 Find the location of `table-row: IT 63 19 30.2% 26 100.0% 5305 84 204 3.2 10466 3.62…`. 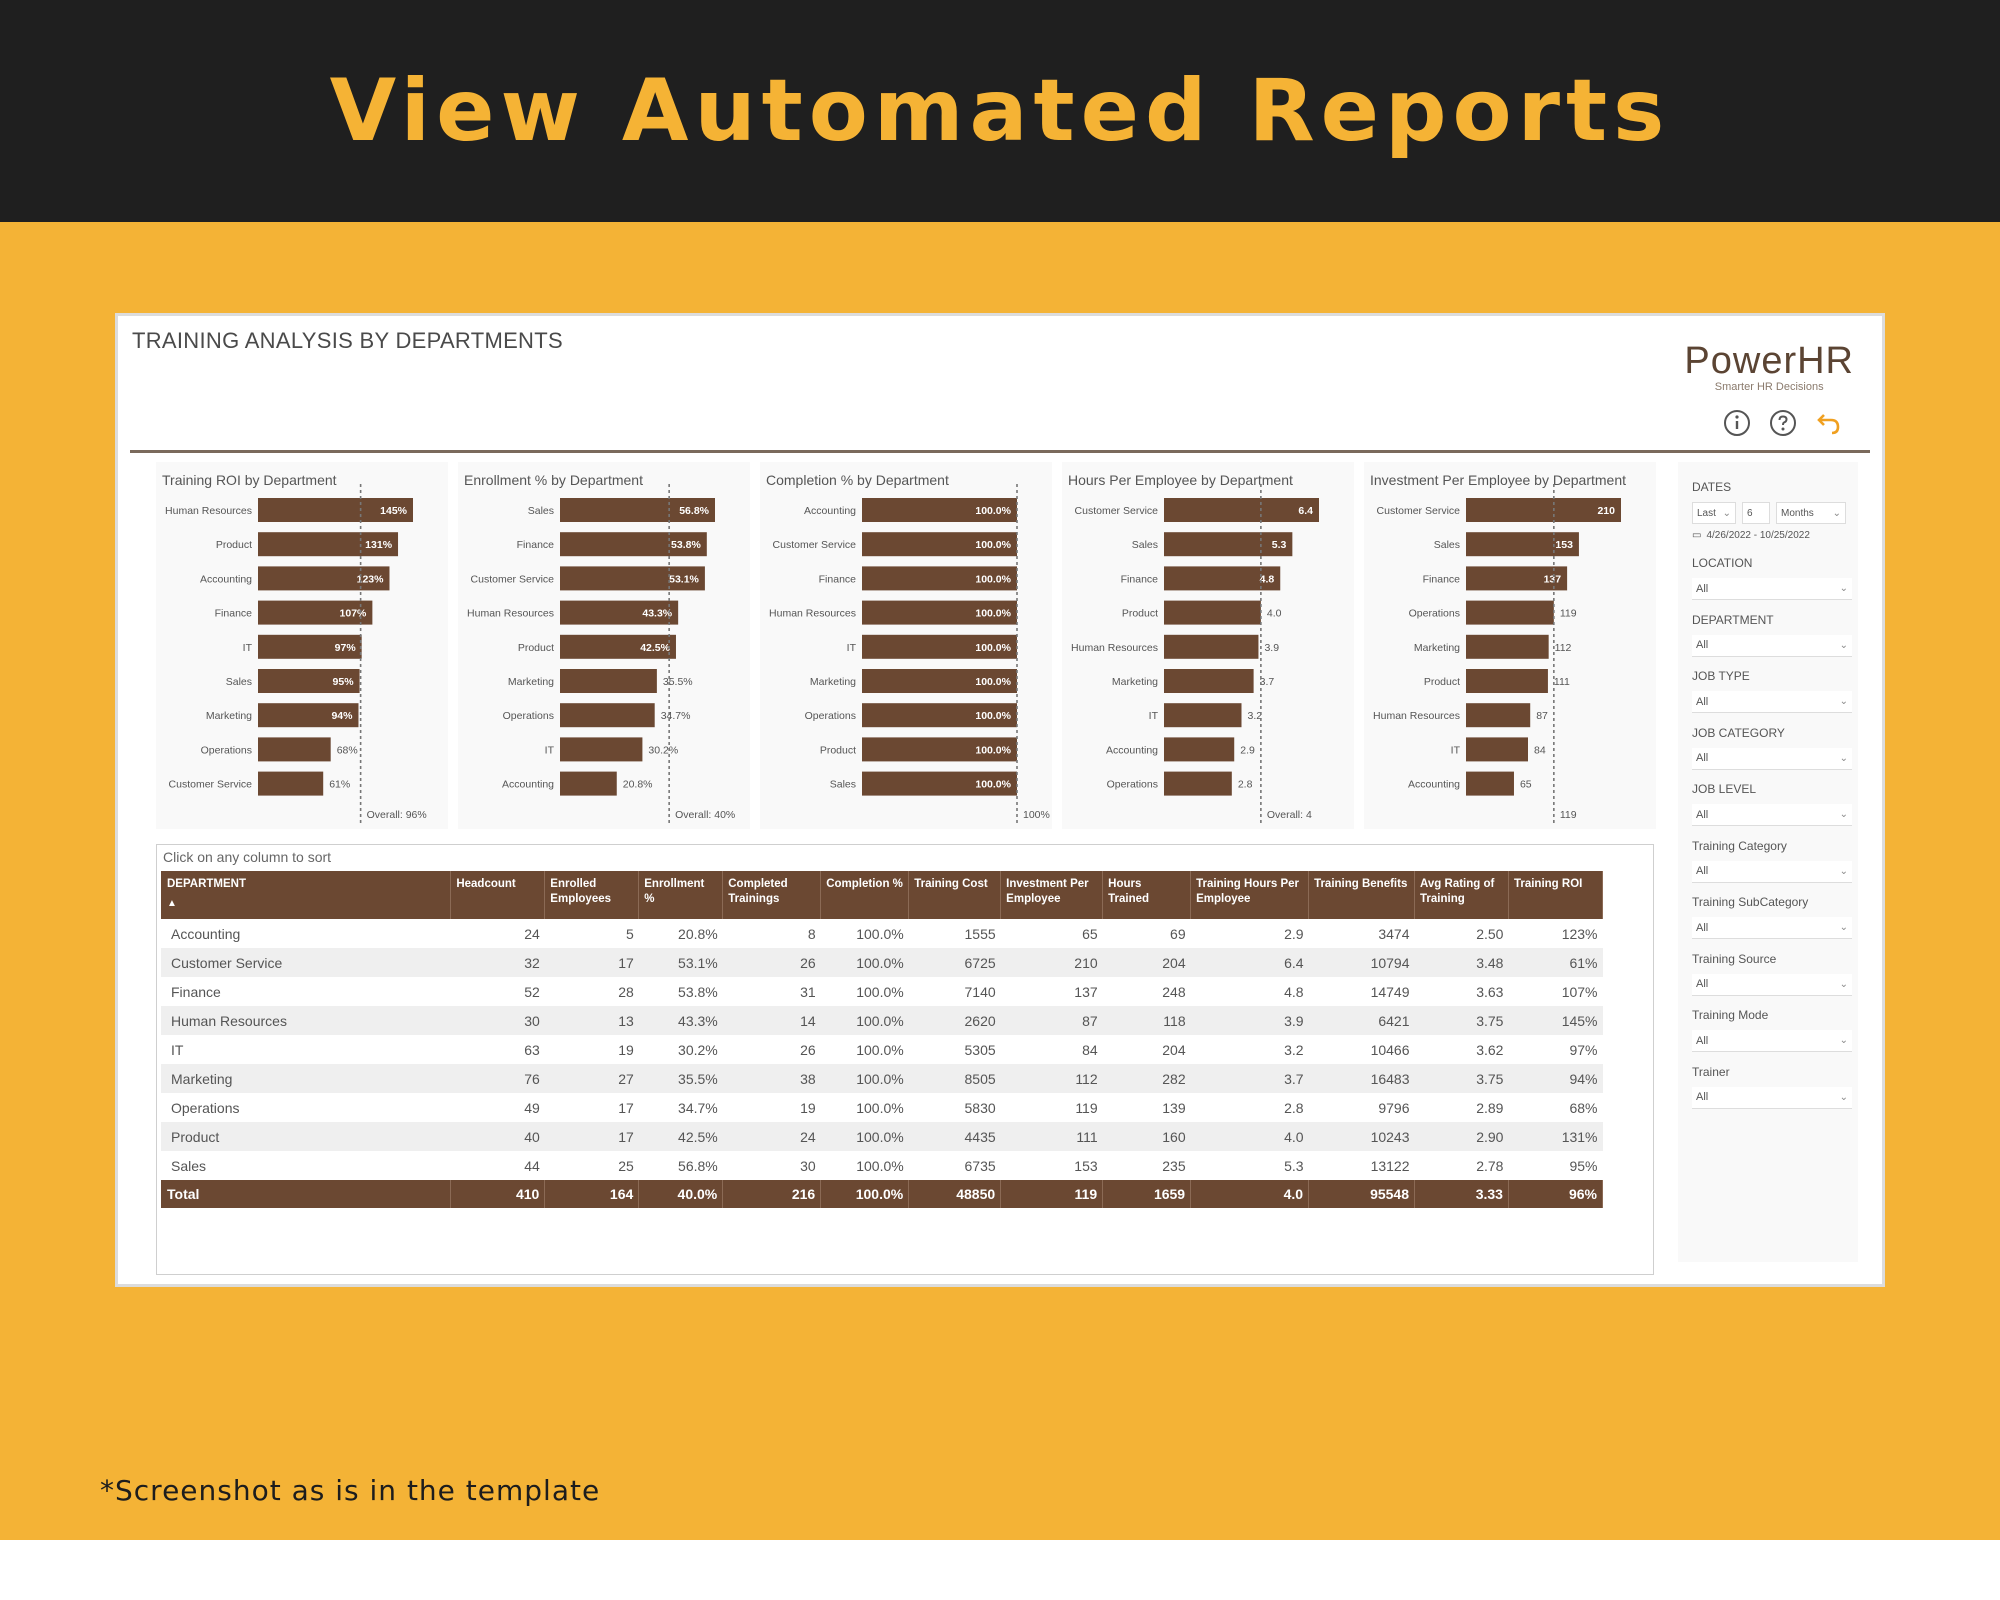

table-row: IT 63 19 30.2% 26 100.0% 5305 84 204 3.2 10466 3.62… is located at coordinates (882, 1049).